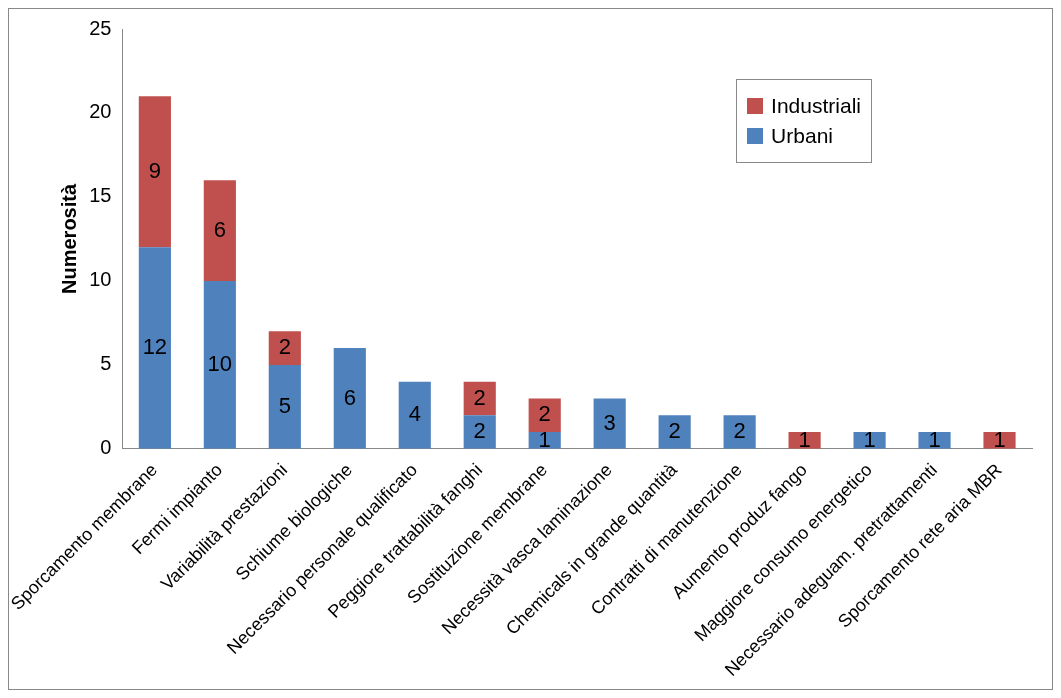  I want to click on data-label: 4, so click(414, 414).